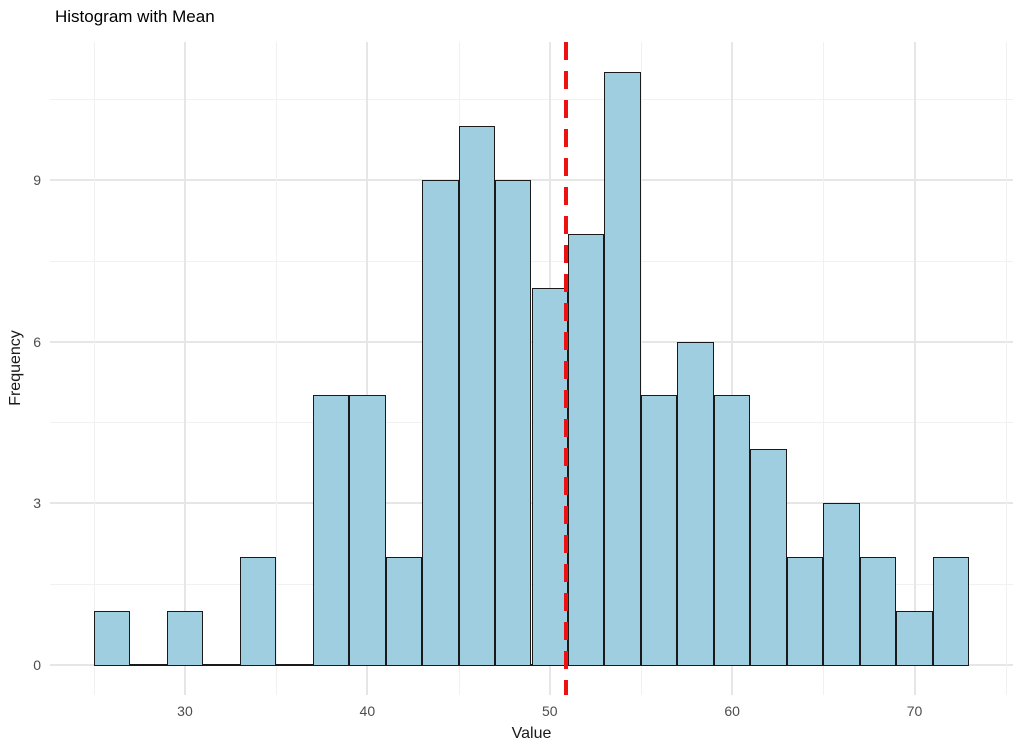 The height and width of the screenshot is (753, 1024). Describe the element at coordinates (367, 711) in the screenshot. I see `x-tick-label: 40` at that location.